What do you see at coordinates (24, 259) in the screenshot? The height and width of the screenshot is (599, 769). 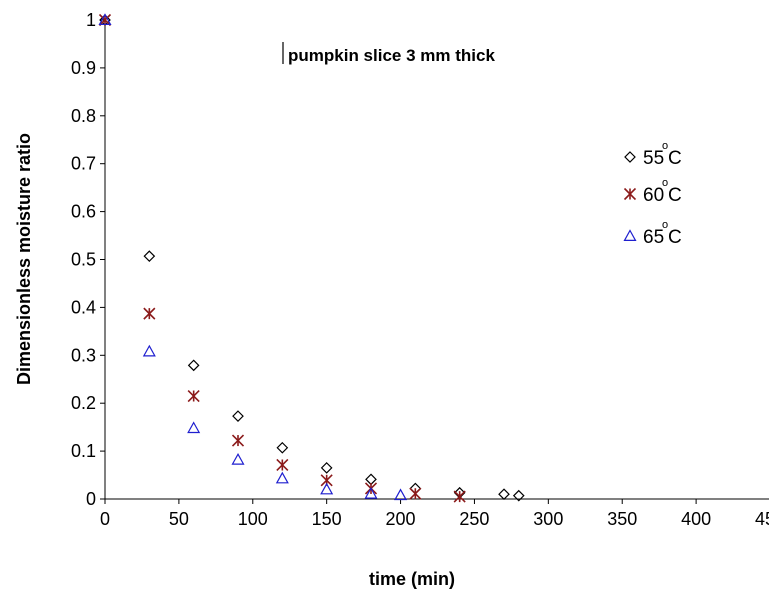 I see `y-axis-title: Dimensionless moisture ratio` at bounding box center [24, 259].